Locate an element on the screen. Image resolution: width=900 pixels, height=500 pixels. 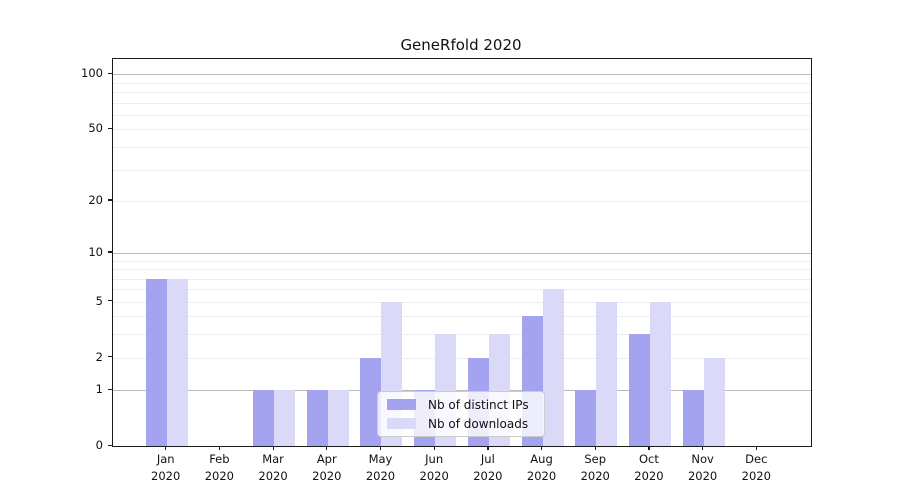
x-tick-label-feb: Feb 2020 is located at coordinates (219, 467).